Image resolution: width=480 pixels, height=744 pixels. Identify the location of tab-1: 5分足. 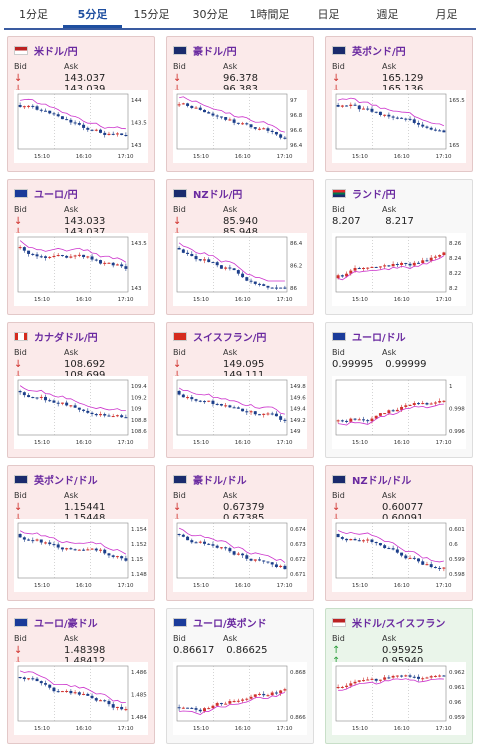
(92, 14).